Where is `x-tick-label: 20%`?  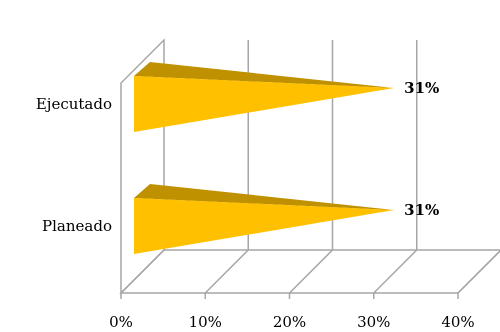 x-tick-label: 20% is located at coordinates (289, 322).